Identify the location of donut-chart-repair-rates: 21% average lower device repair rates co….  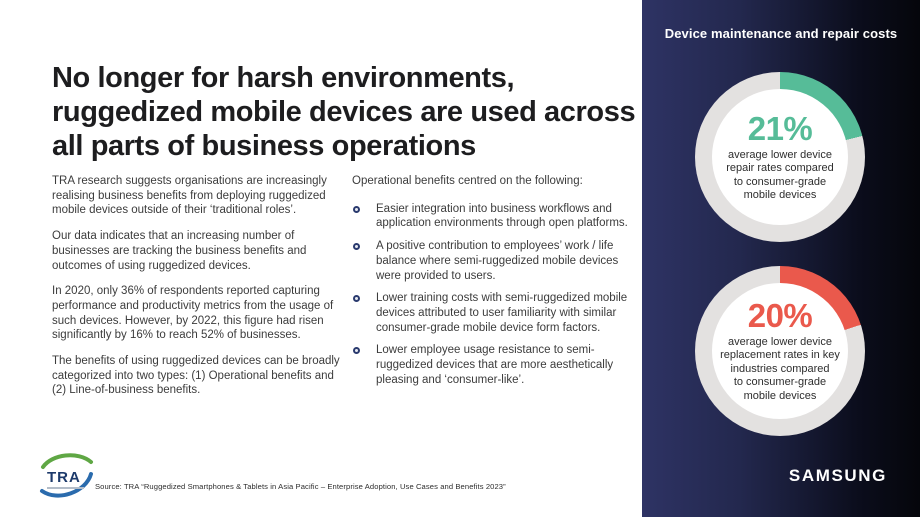
(780, 157).